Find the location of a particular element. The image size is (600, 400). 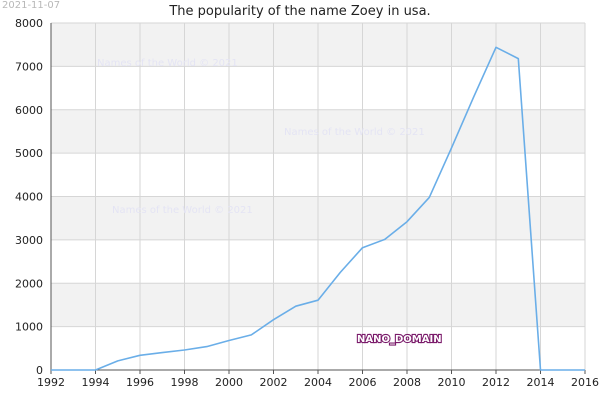

x-tick-label: 2002 is located at coordinates (274, 382).